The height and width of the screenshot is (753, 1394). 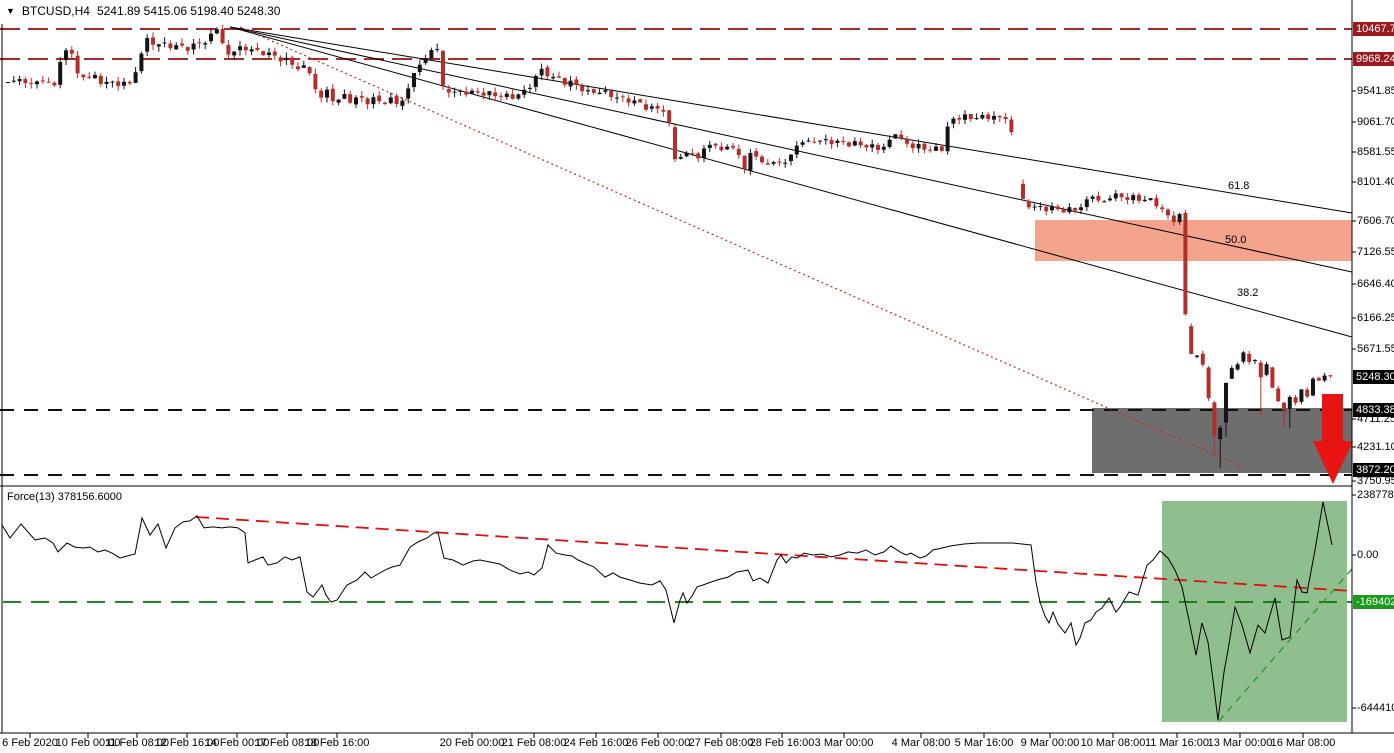 What do you see at coordinates (774, 554) in the screenshot?
I see `indicator-red-trendline` at bounding box center [774, 554].